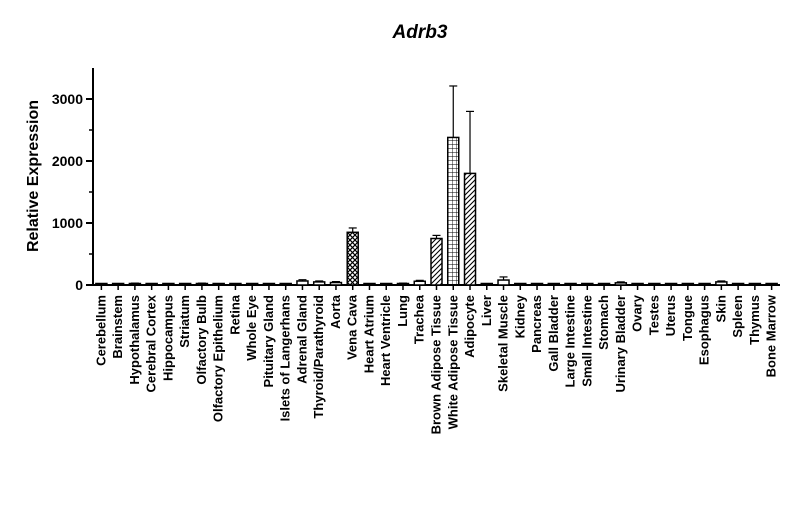 This screenshot has width=800, height=522. Describe the element at coordinates (301, 339) in the screenshot. I see `category-label: Adrenal Gland` at that location.